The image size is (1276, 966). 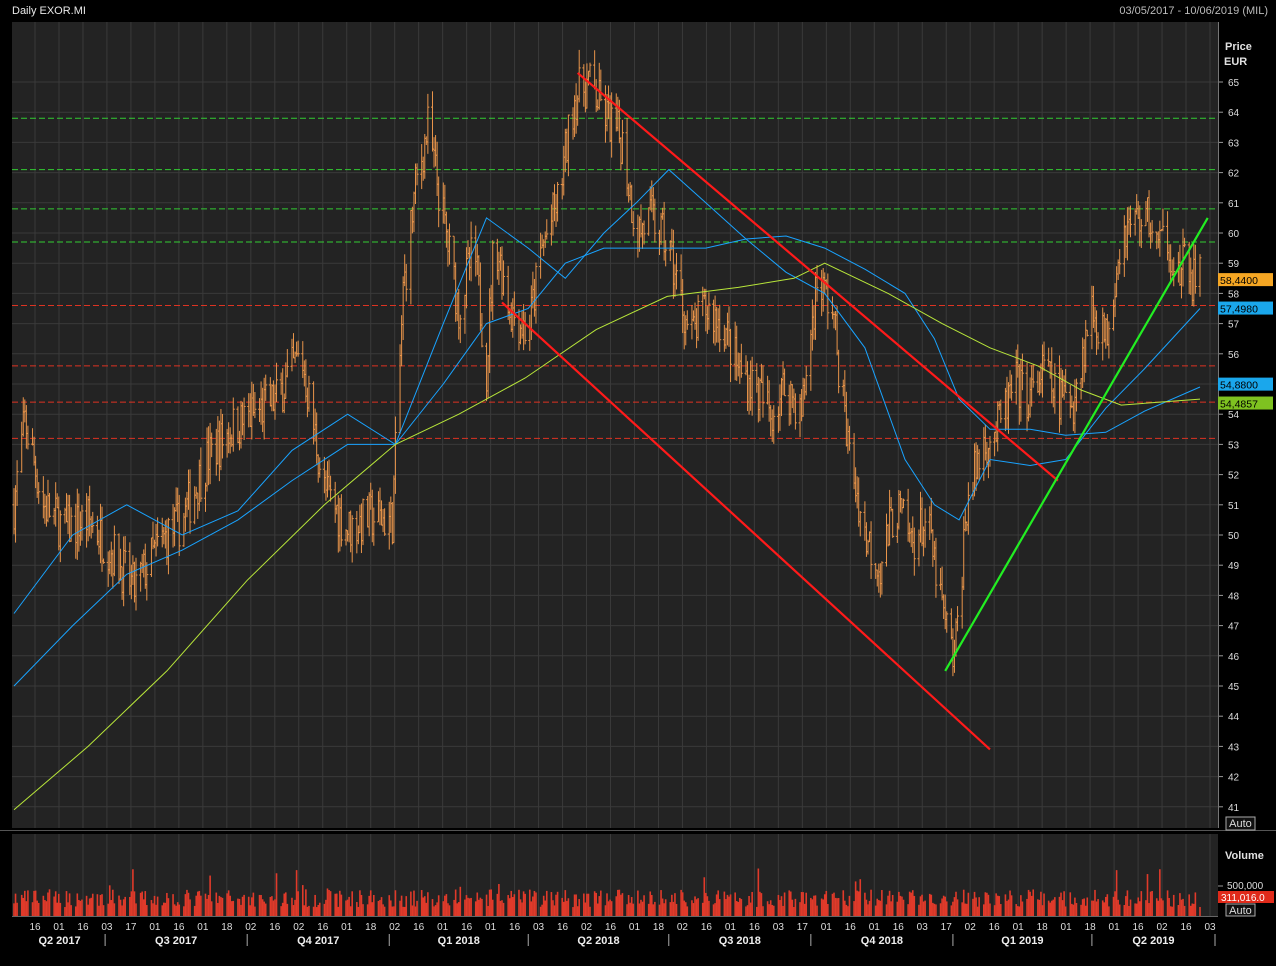 I want to click on volume-auto-label: Auto, so click(x=1240, y=911).